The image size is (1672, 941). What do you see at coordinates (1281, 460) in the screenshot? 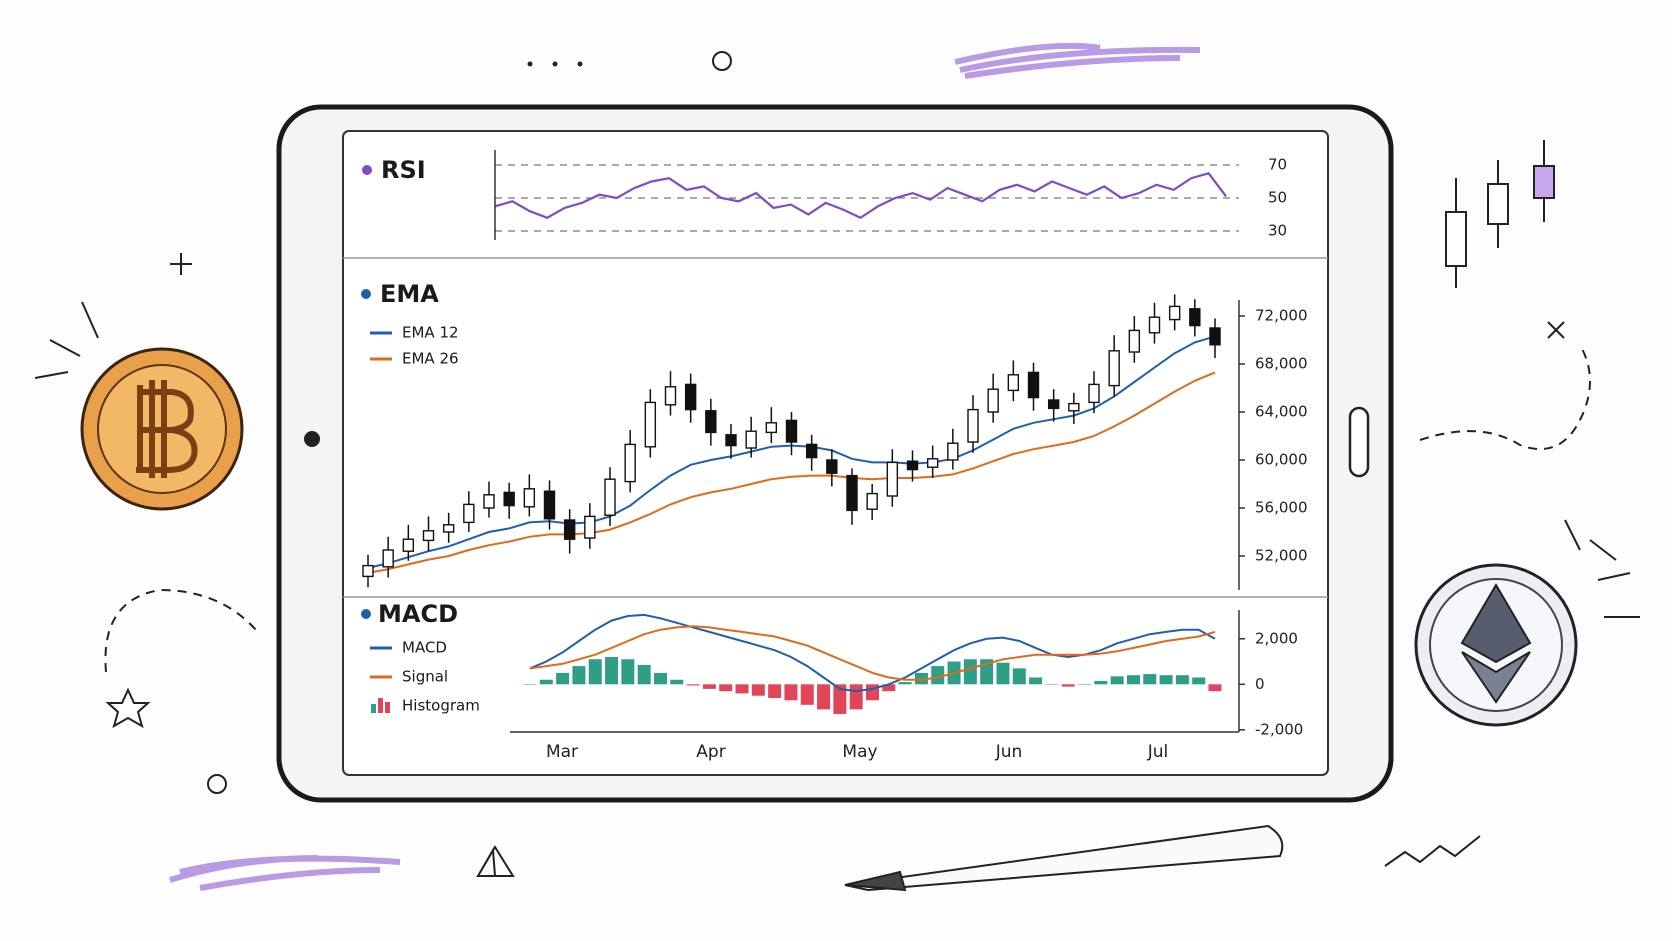
I see `y-tick-label: 60,000` at bounding box center [1281, 460].